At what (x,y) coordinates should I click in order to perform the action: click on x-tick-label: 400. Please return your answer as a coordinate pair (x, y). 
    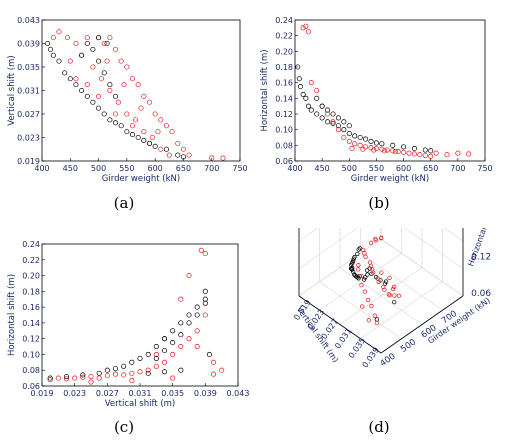
    Looking at the image, I should click on (41, 168).